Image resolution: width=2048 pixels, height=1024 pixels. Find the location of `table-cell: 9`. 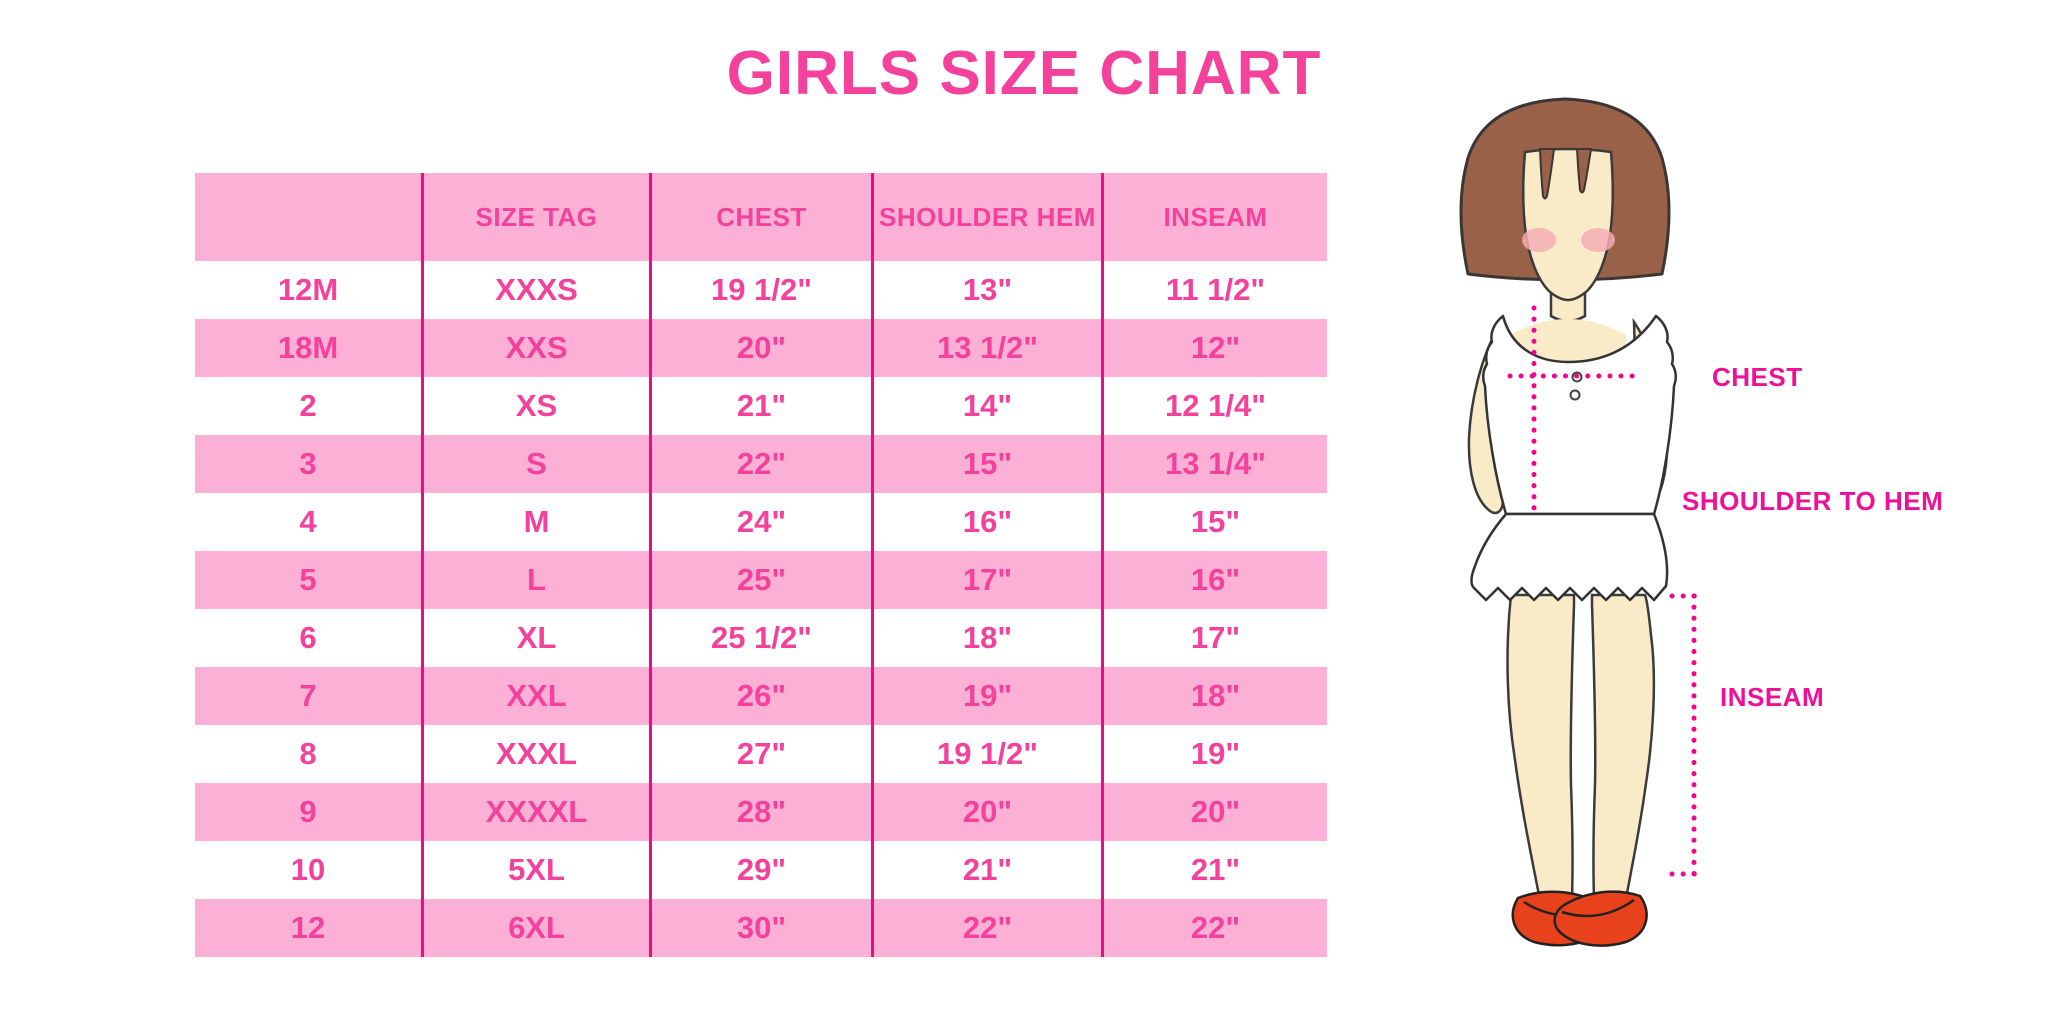

table-cell: 9 is located at coordinates (308, 812).